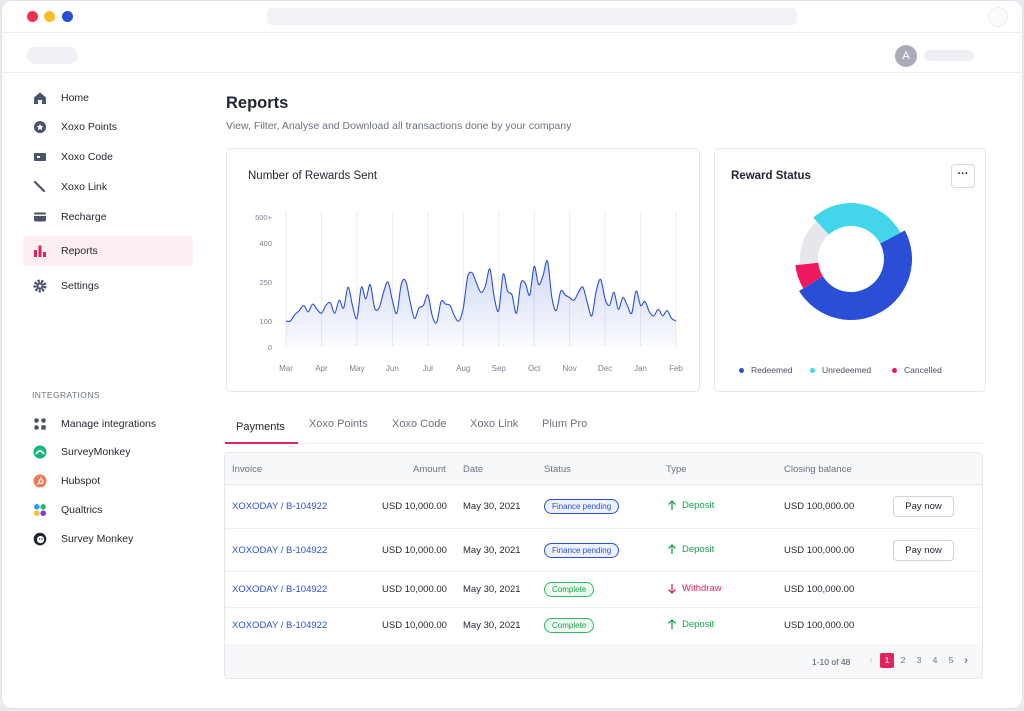 The width and height of the screenshot is (1024, 711). What do you see at coordinates (108, 539) in the screenshot?
I see `integration-survey-monkey: Survey Monkey` at bounding box center [108, 539].